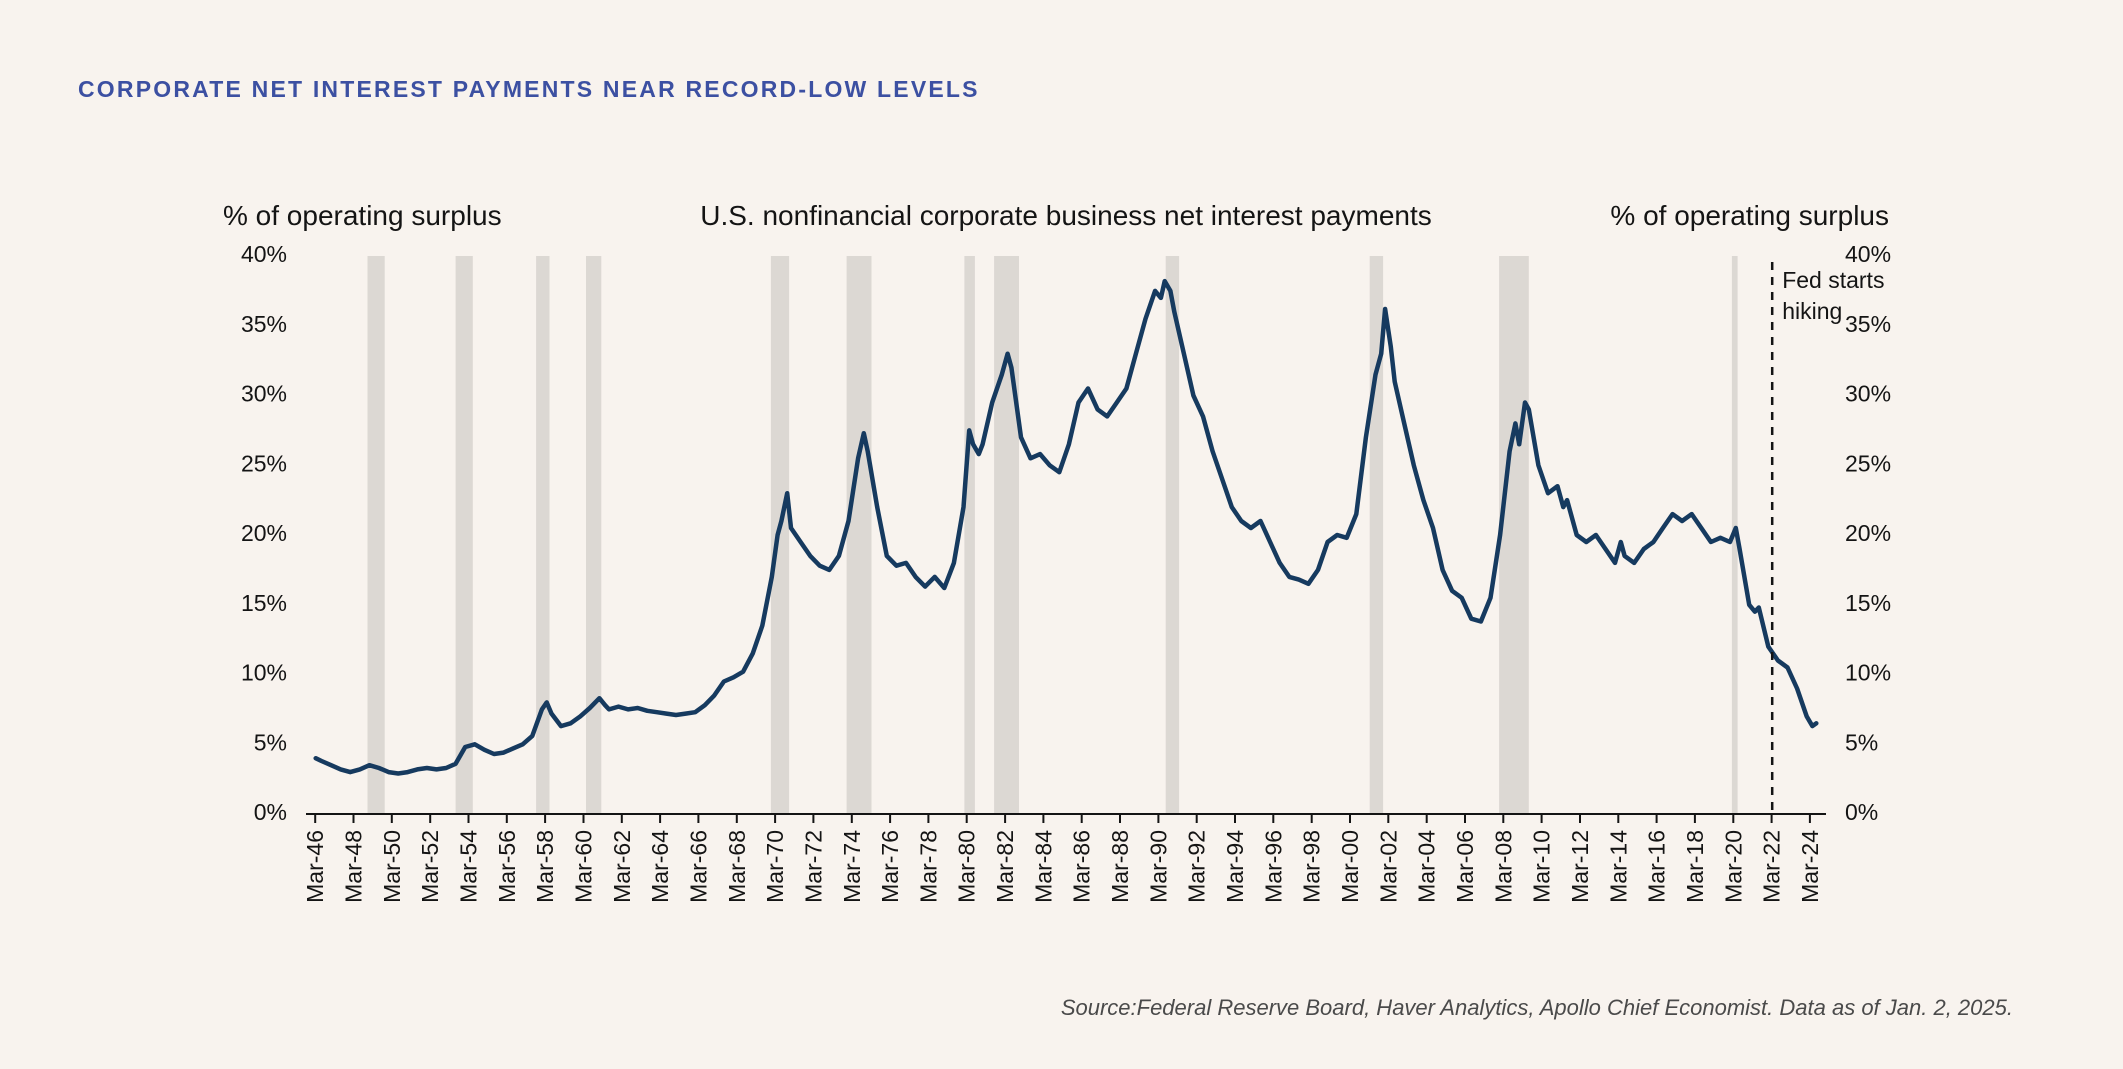 This screenshot has width=2123, height=1069. Describe the element at coordinates (264, 533) in the screenshot. I see `y-tick-label-left: 20%` at that location.